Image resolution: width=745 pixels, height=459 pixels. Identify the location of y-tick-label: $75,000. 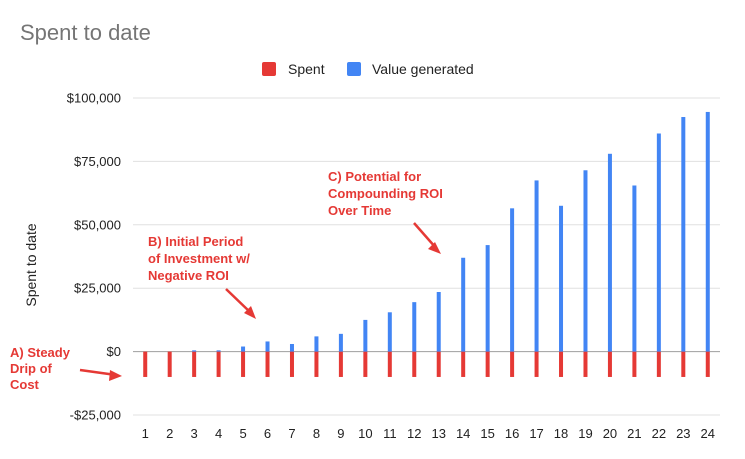
(97, 161).